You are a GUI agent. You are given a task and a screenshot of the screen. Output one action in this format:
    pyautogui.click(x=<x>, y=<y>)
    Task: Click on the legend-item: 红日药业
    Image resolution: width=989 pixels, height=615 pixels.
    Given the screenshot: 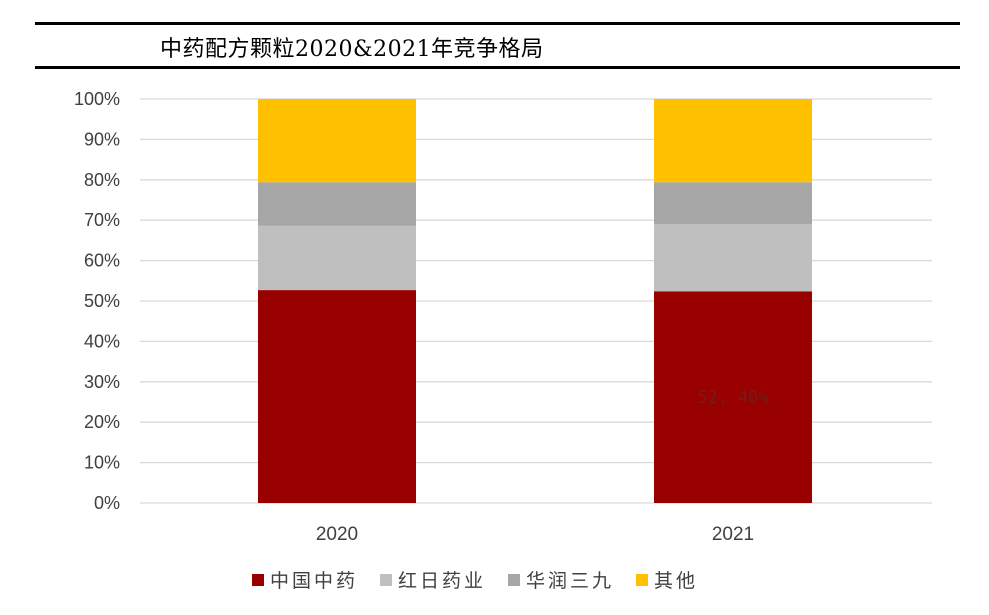 What is the action you would take?
    pyautogui.click(x=433, y=579)
    